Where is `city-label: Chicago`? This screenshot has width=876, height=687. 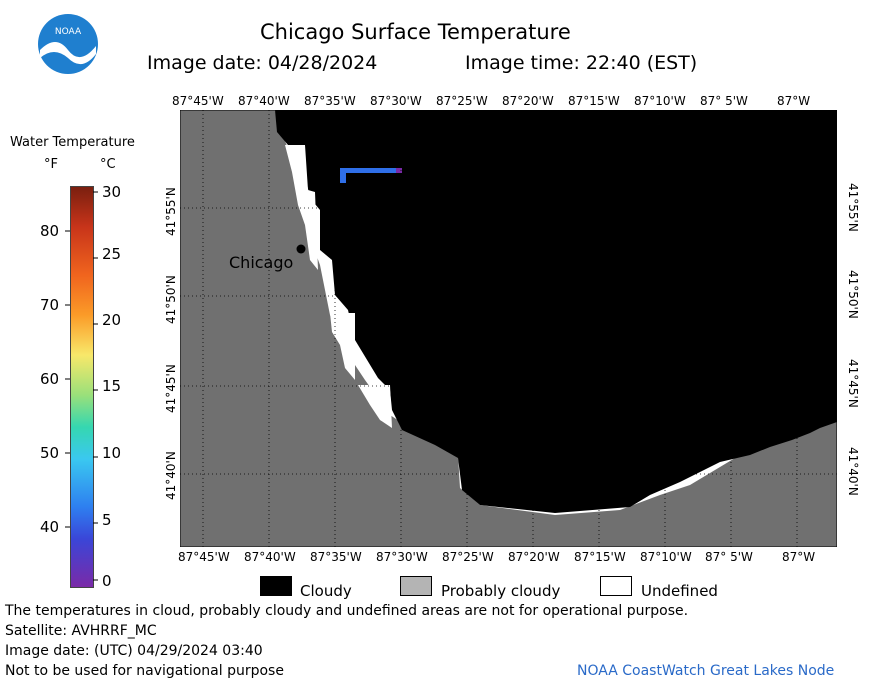 city-label: Chicago is located at coordinates (261, 262).